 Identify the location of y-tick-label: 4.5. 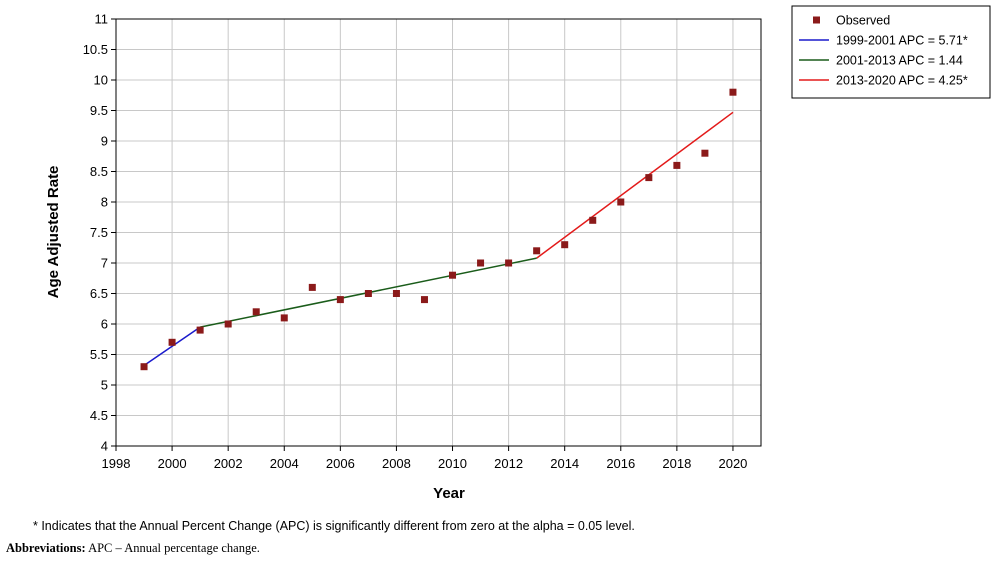
(99, 415).